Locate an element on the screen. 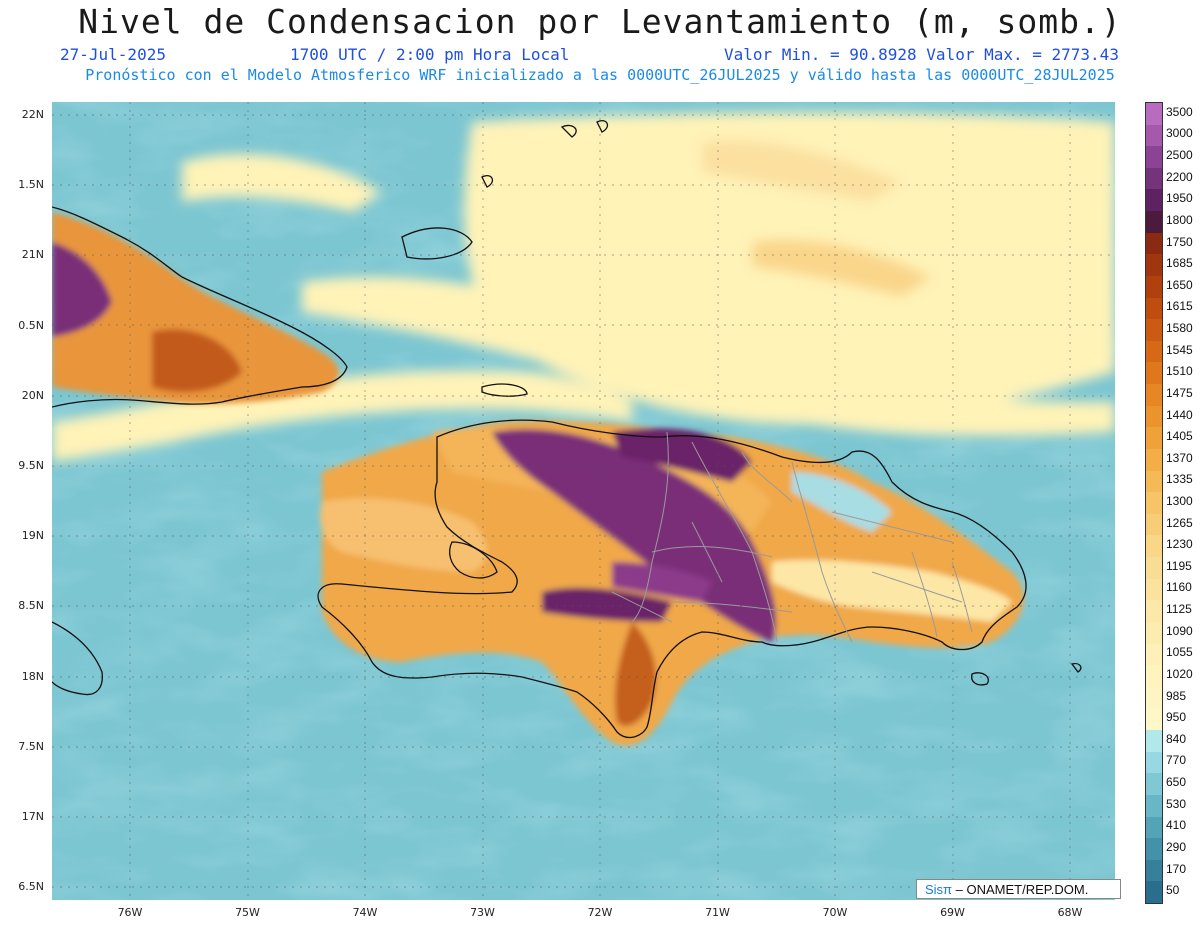 The height and width of the screenshot is (927, 1200). colorbar-level-label: 3000 is located at coordinates (1179, 133).